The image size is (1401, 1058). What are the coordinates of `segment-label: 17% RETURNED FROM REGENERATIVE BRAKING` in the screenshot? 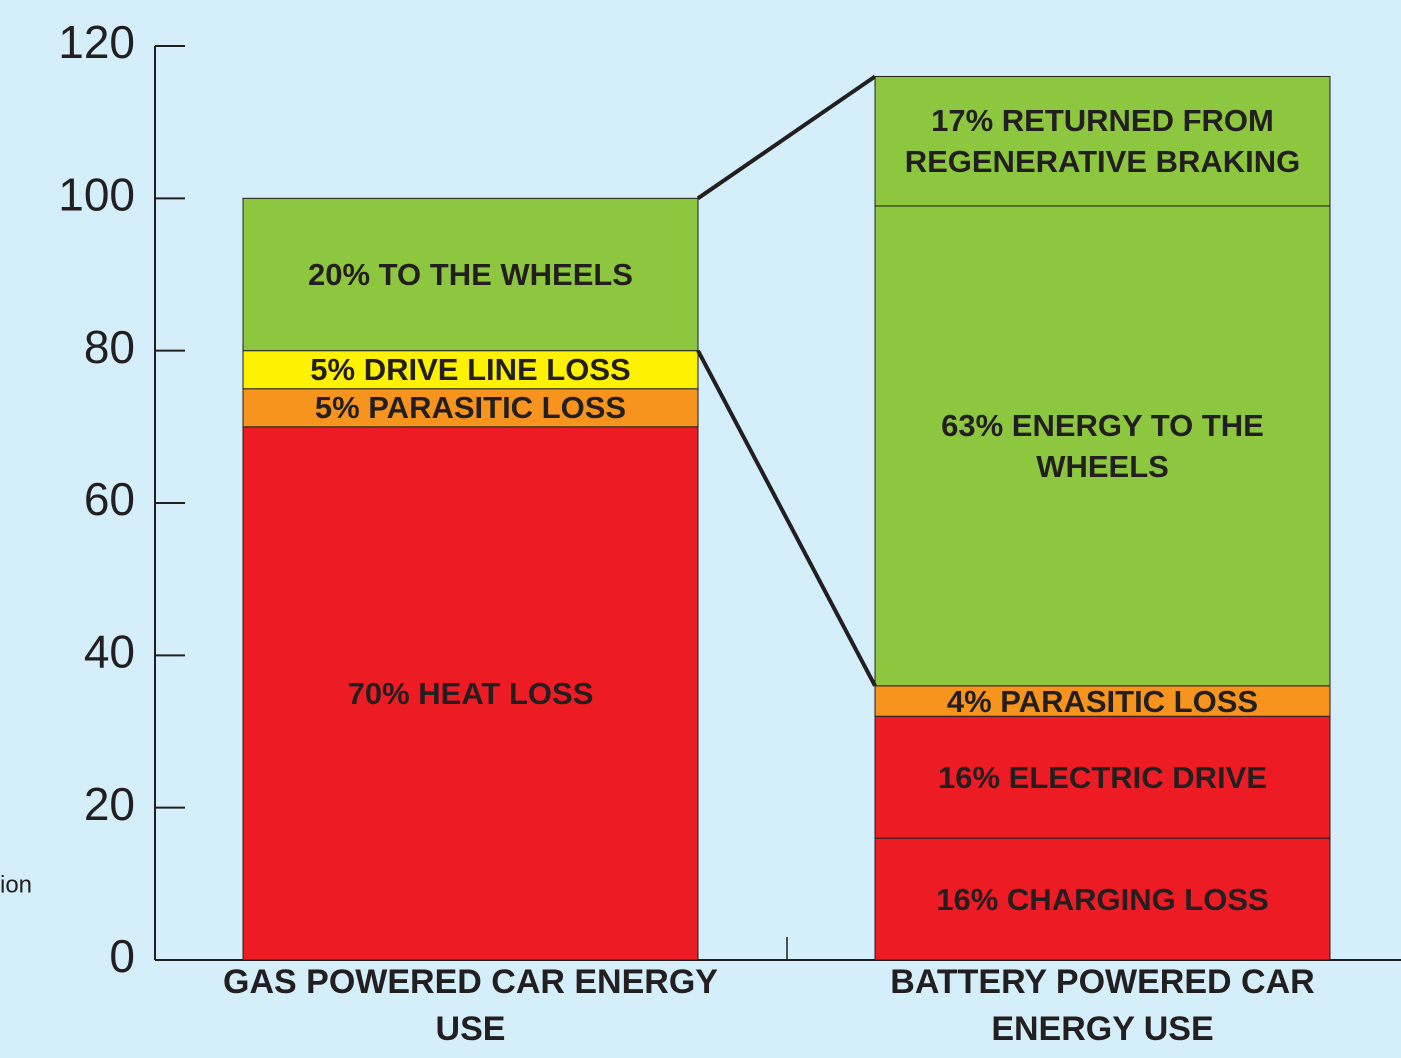 It's located at (1102, 141).